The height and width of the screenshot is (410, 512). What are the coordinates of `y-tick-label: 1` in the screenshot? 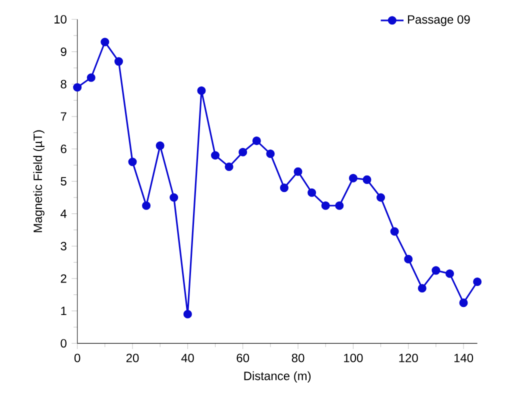 It's located at (63, 311).